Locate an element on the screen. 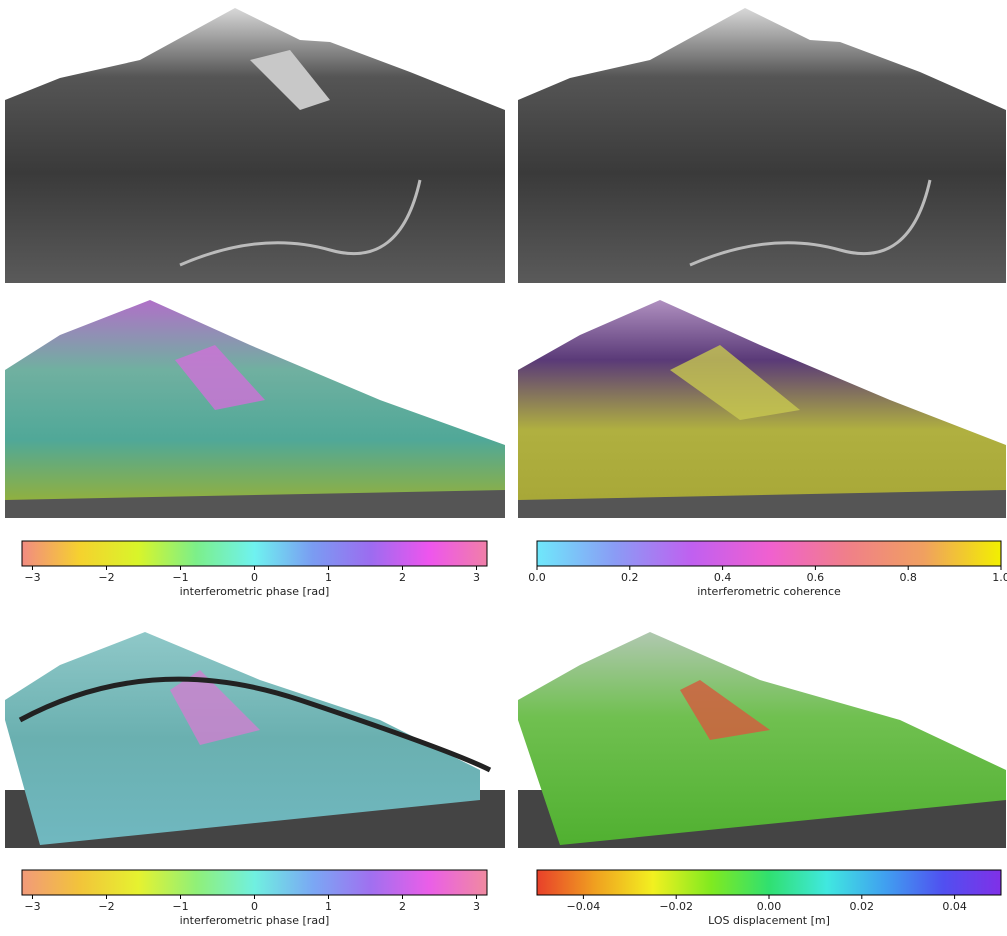 Image resolution: width=1007 pixels, height=936 pixels. colorbar-label: LOS displacement [m] is located at coordinates (769, 920).